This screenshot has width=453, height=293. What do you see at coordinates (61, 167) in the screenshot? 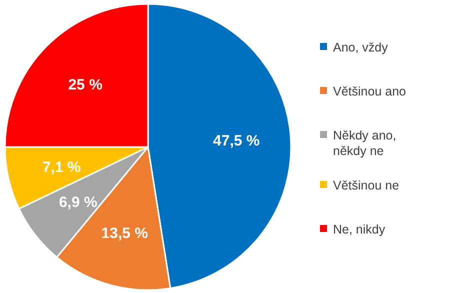
I see `data-label: 7,1 %` at bounding box center [61, 167].